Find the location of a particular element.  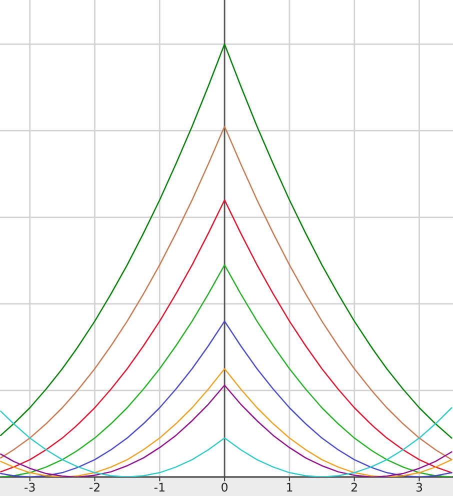

x-tick-label: 3 is located at coordinates (419, 487).